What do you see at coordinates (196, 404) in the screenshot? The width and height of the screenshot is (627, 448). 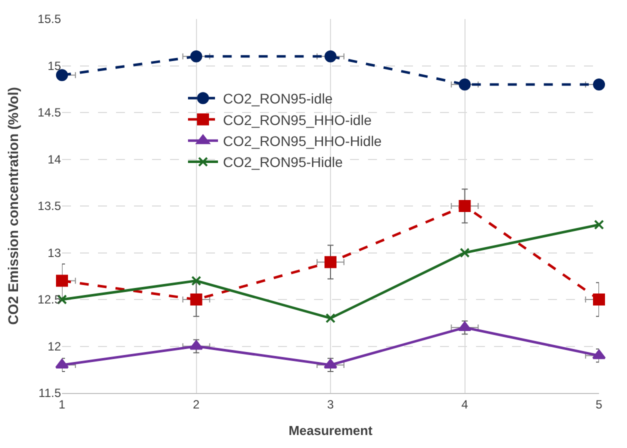 I see `x-tick-label: 2` at bounding box center [196, 404].